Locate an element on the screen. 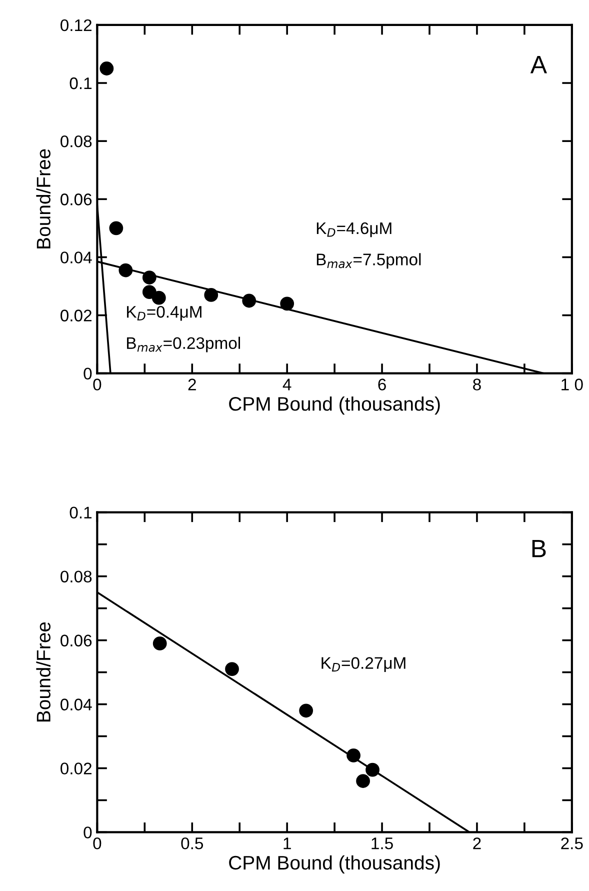 Image resolution: width=589 pixels, height=891 pixels. annotation: B is located at coordinates (539, 549).